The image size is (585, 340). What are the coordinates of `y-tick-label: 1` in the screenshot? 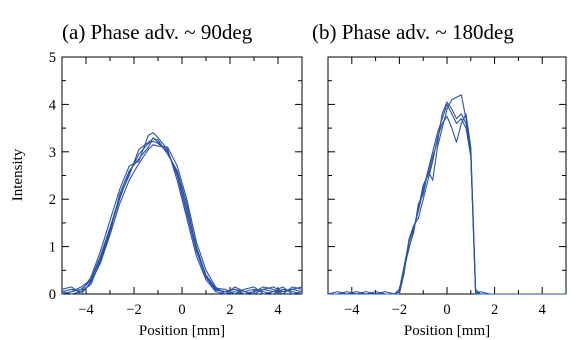 It's located at (52, 248).